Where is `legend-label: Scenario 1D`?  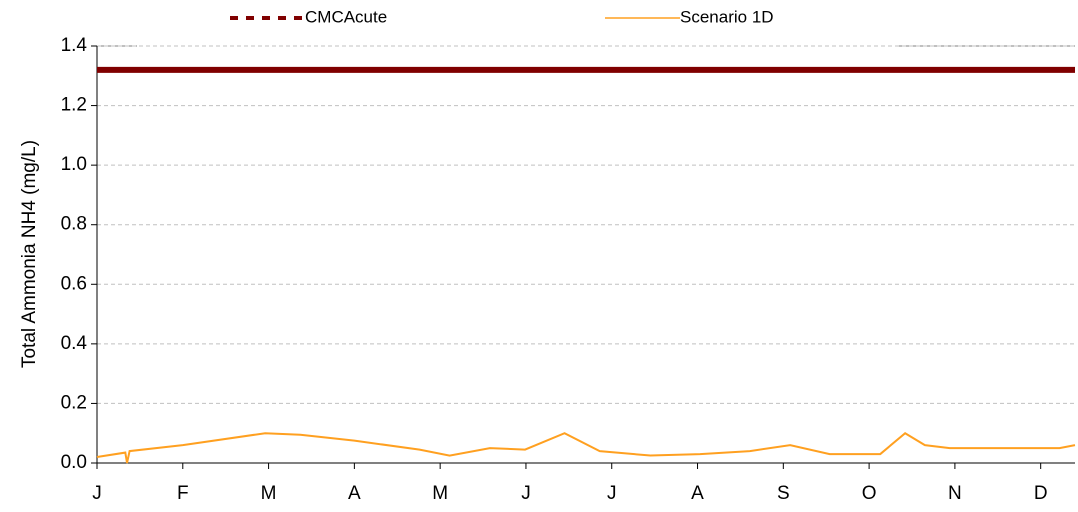 legend-label: Scenario 1D is located at coordinates (727, 16).